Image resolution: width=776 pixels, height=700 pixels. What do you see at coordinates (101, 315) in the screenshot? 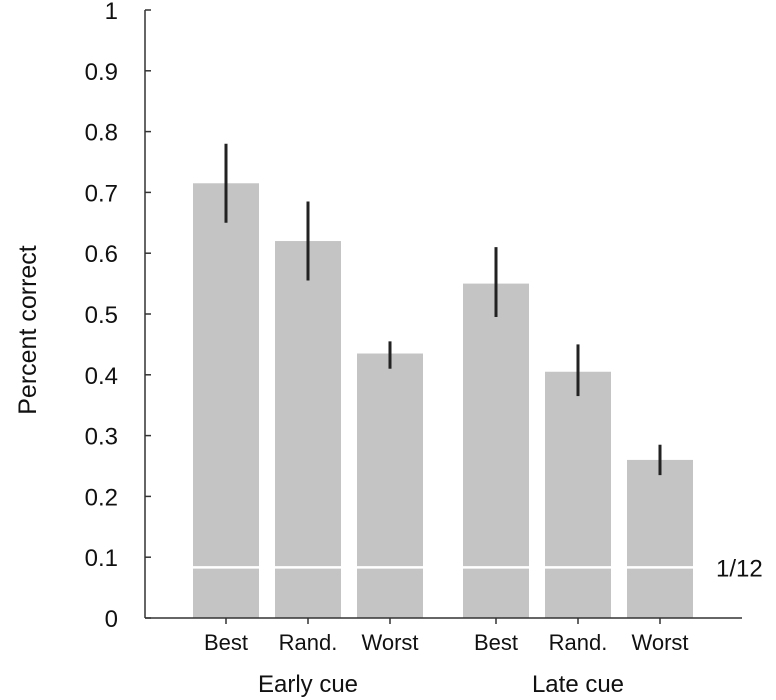
I see `y-tick-label: 0.5` at bounding box center [101, 315].